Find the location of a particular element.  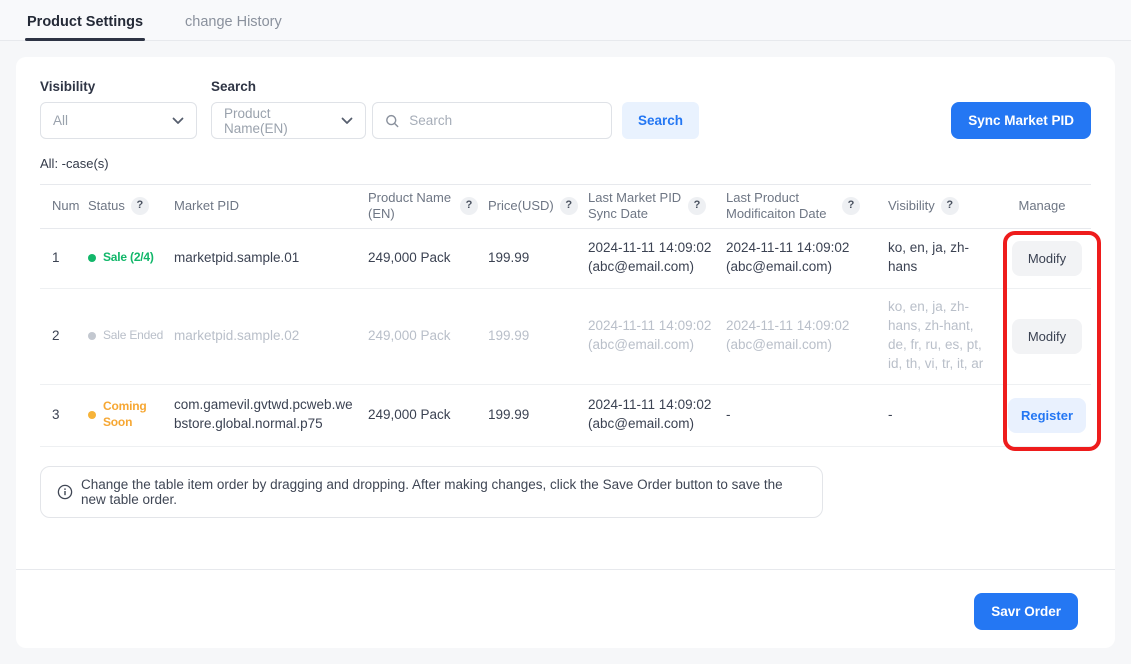

status-badge: Sale Ended is located at coordinates (131, 336).